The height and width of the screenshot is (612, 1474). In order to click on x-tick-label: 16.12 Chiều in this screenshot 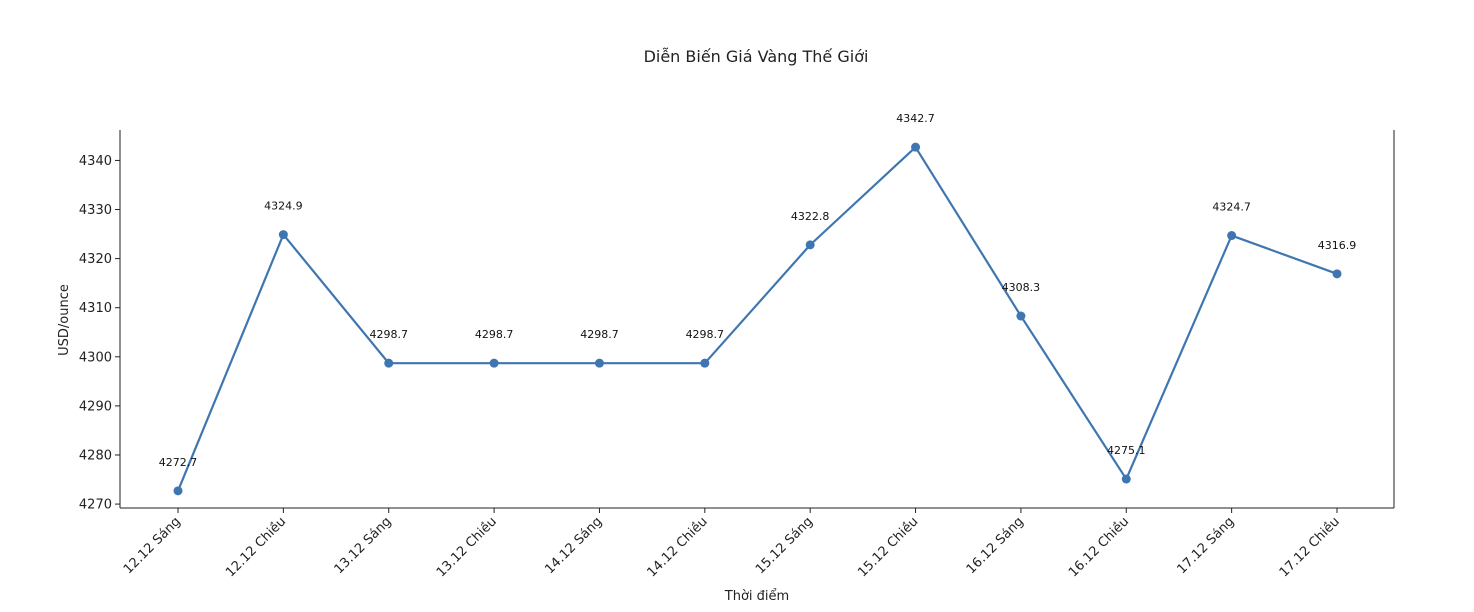, I will do `click(1099, 547)`.